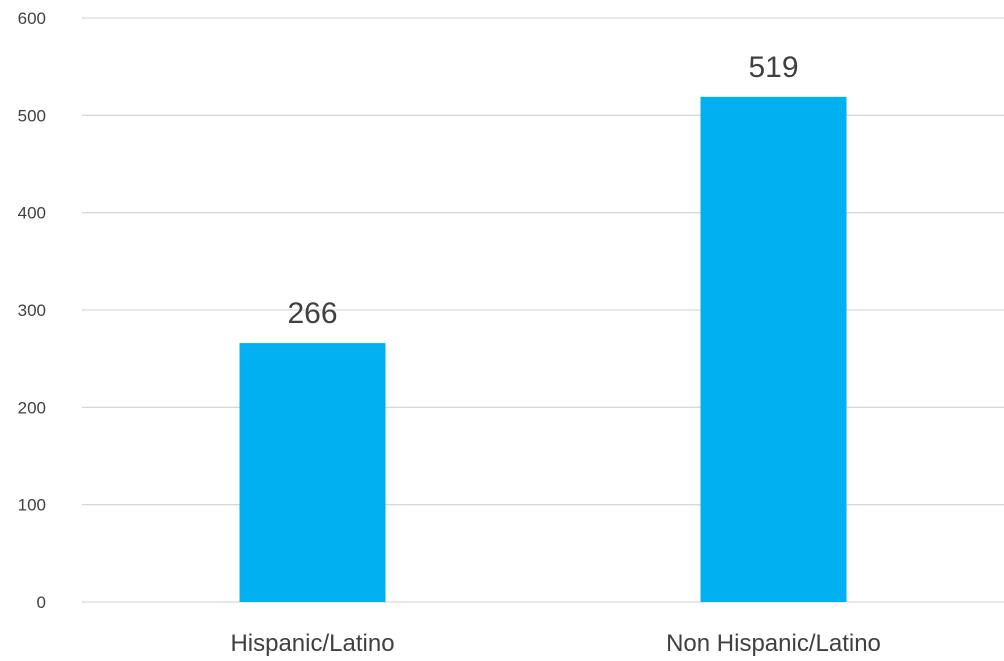  What do you see at coordinates (555, 643) in the screenshot?
I see `x-axis-category-labels: Hispanic/Latino Non Hispanic/Latino` at bounding box center [555, 643].